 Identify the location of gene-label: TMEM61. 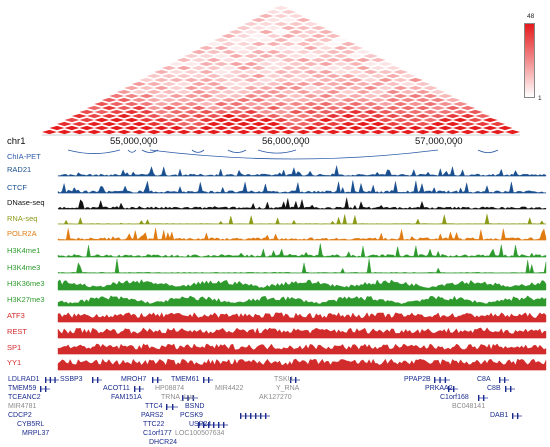
(185, 379).